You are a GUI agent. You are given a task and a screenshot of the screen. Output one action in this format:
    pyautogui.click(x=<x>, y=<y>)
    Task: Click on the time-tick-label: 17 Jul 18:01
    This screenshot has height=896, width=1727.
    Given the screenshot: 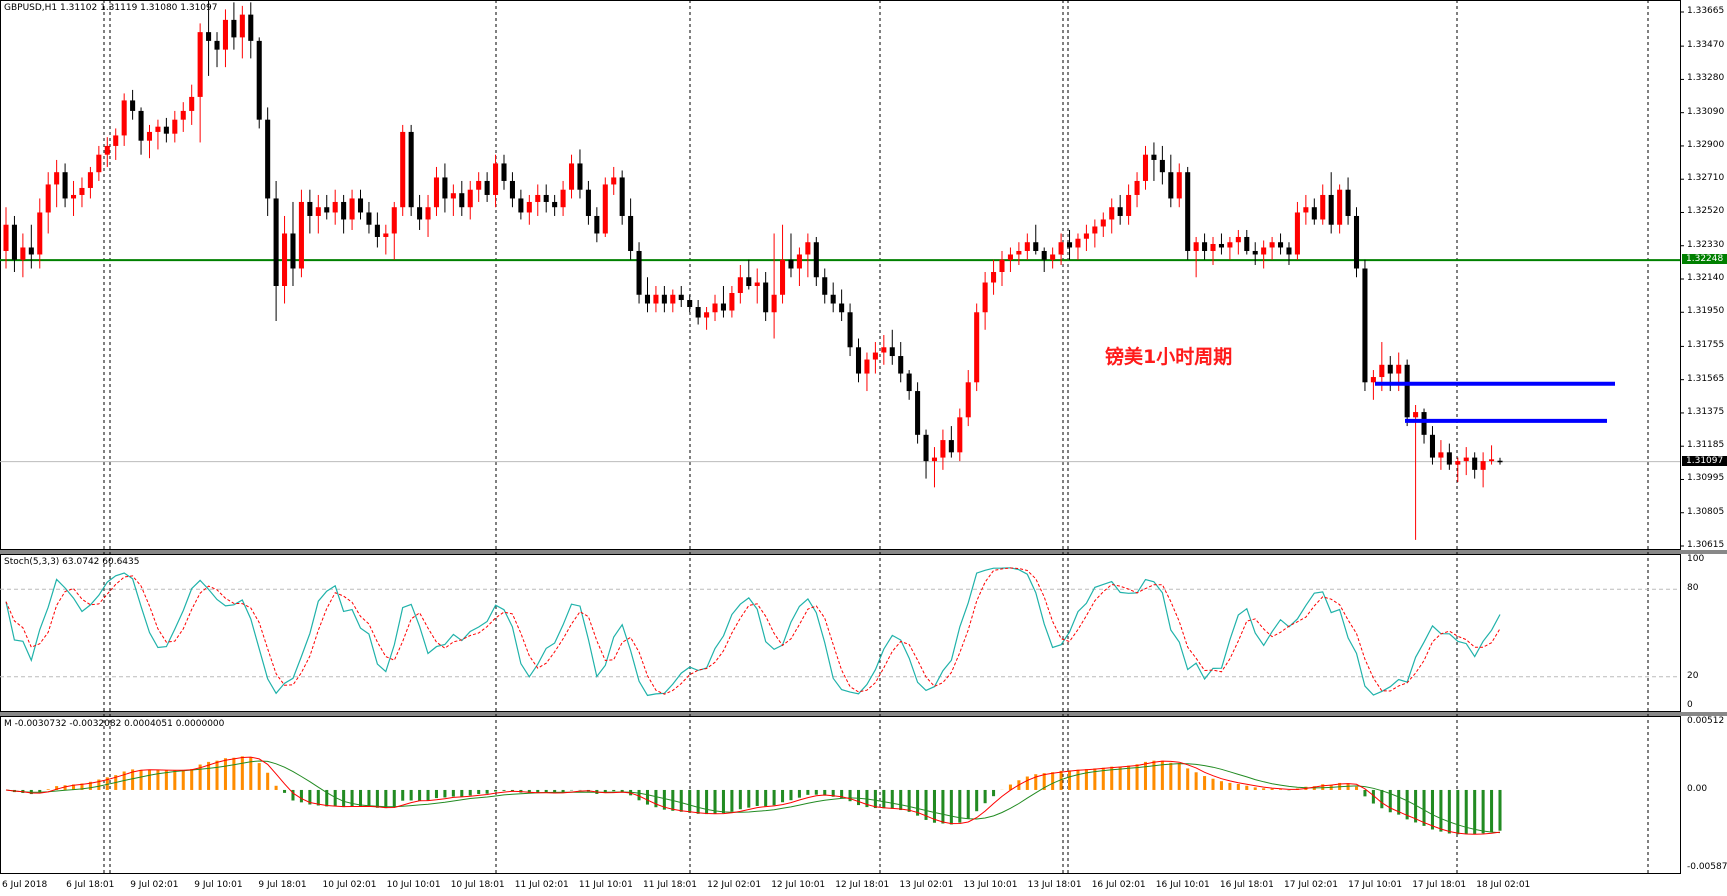 What is the action you would take?
    pyautogui.click(x=1439, y=885)
    